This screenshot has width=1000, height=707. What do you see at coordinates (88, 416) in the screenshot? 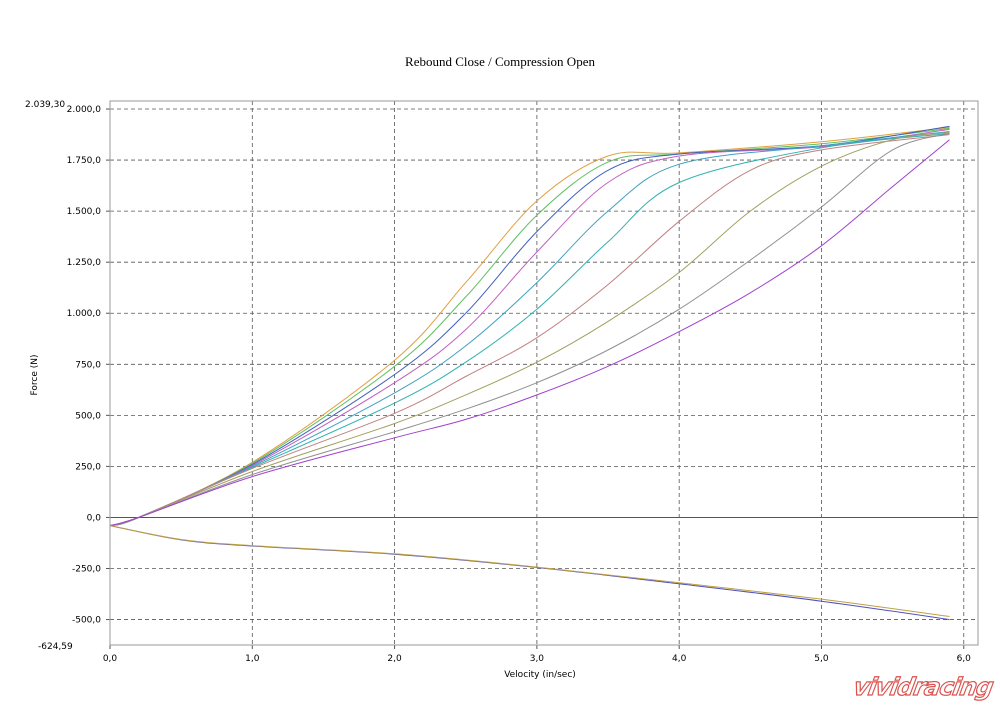
I see `y-tick-label: 500,0` at bounding box center [88, 416].